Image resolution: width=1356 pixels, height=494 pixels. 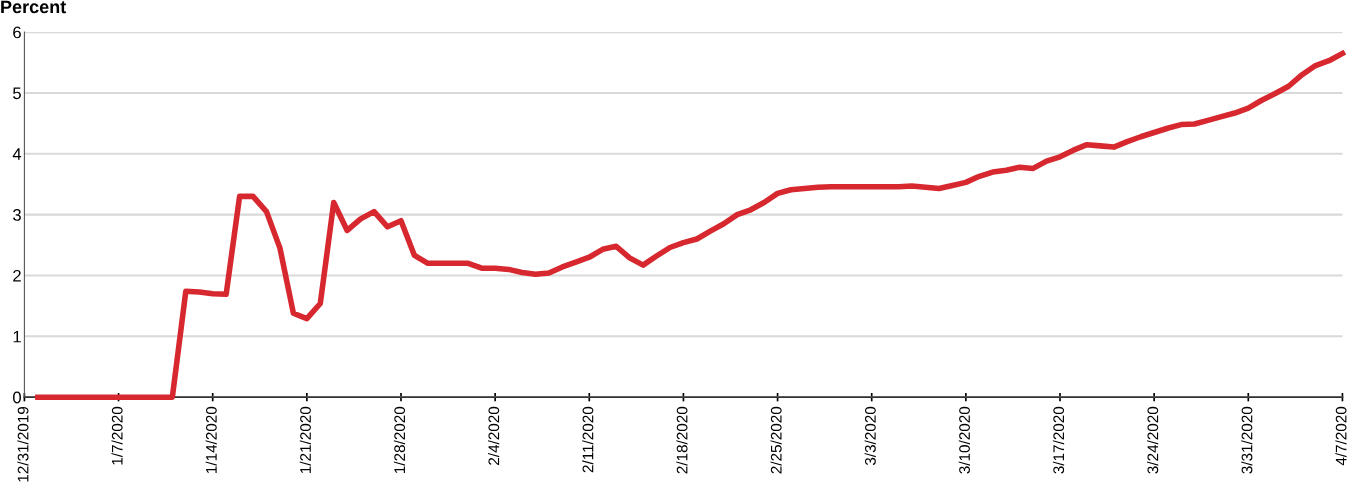 I want to click on x-tick-label: 1/7/2020, so click(x=117, y=435).